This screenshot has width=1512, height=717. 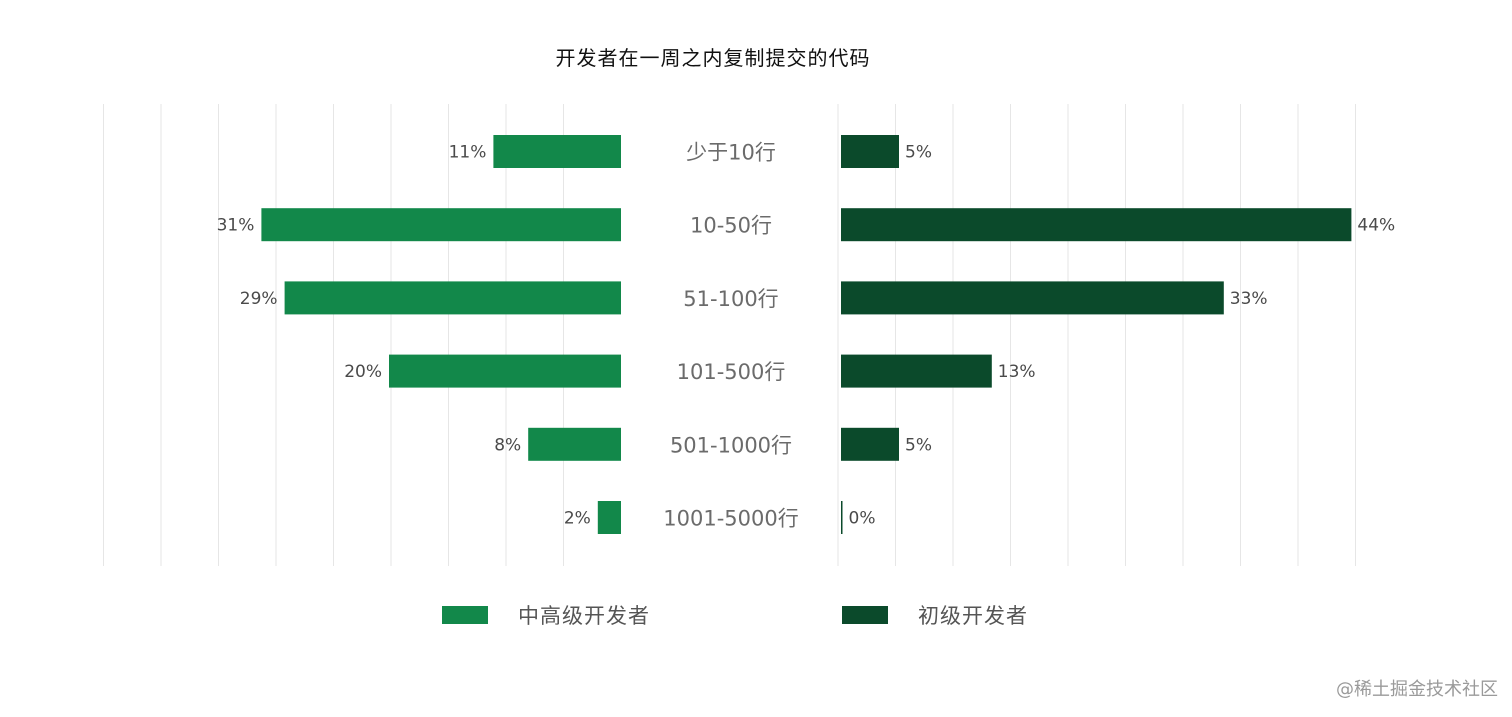 I want to click on legend-item-senior: 中高级开发者, so click(x=546, y=615).